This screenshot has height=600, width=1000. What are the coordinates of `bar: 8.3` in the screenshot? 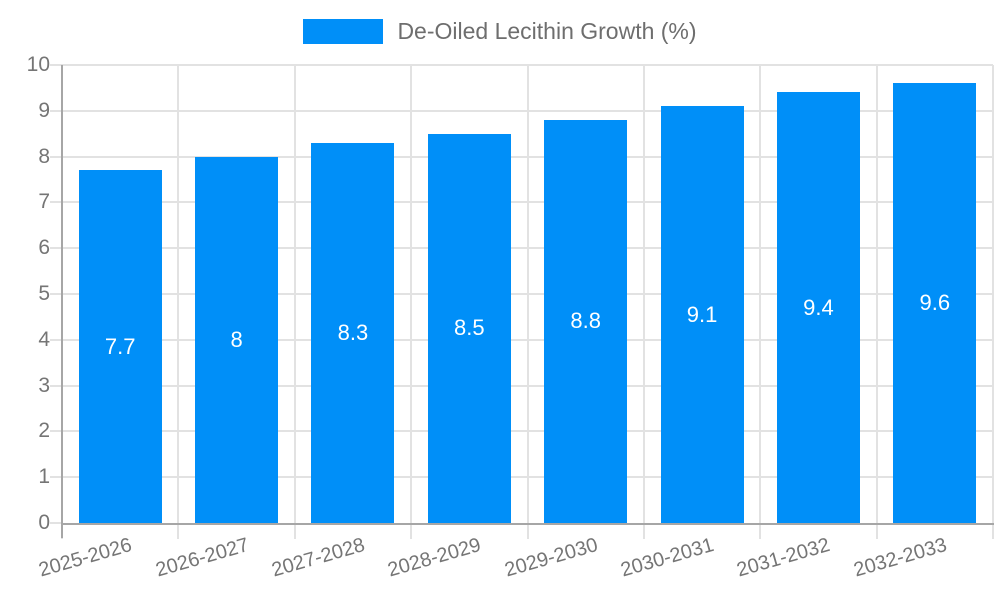 It's located at (353, 332).